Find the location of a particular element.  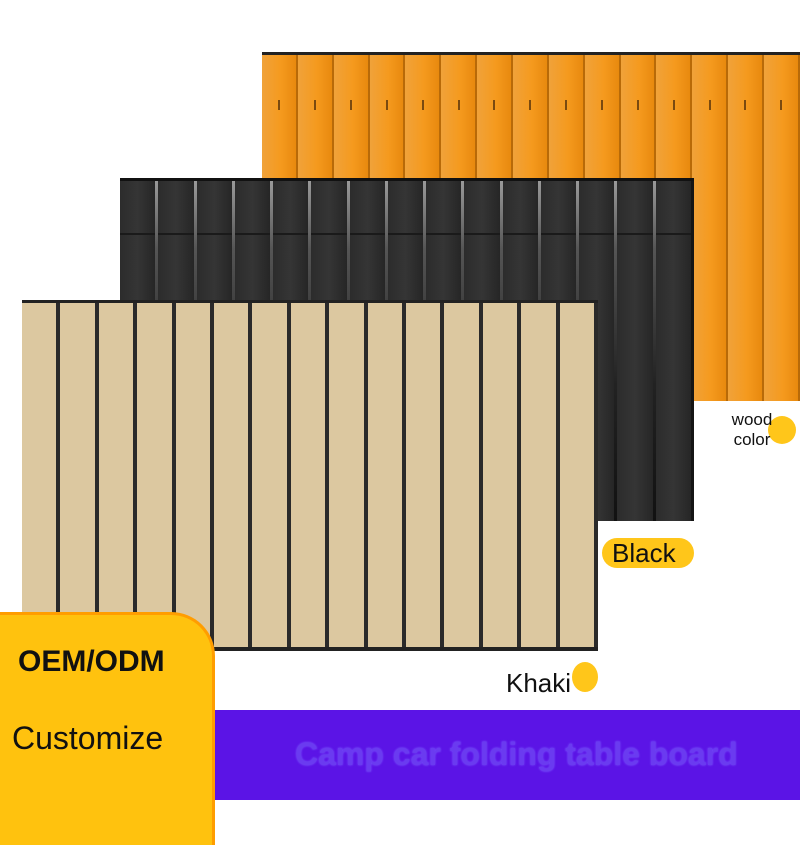

wood-color-dot is located at coordinates (782, 430).